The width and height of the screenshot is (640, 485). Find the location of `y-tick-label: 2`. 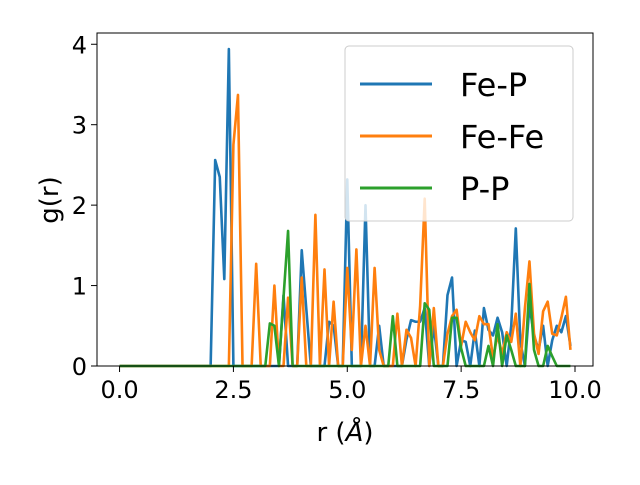

y-tick-label: 2 is located at coordinates (79, 206).